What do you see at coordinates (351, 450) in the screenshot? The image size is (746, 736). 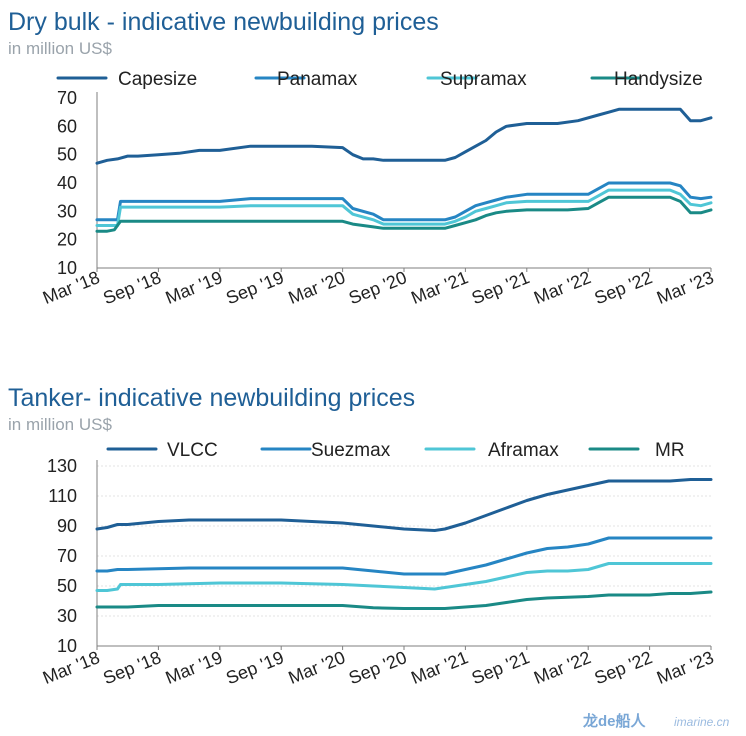 I see `legend-label-suezmax: Suezmax` at bounding box center [351, 450].